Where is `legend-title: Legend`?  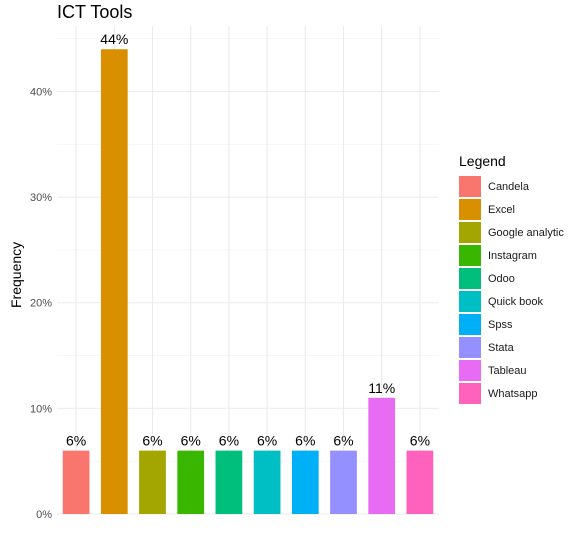
legend-title: Legend is located at coordinates (482, 161).